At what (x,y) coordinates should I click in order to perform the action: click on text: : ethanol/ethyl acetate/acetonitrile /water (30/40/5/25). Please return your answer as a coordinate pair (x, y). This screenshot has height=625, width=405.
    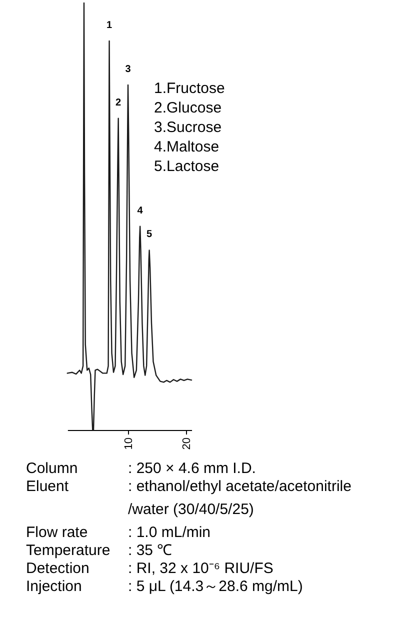
    Looking at the image, I should click on (240, 498).